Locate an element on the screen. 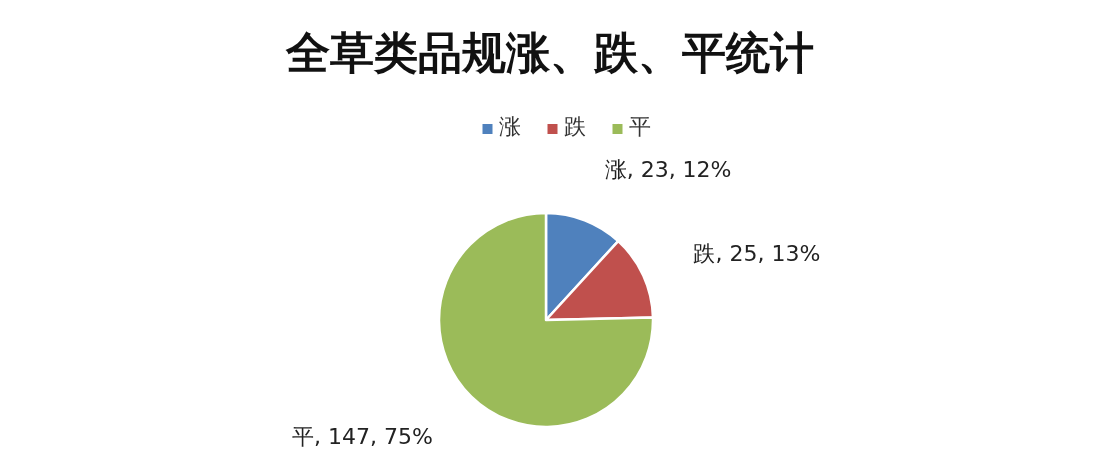 The image size is (1100, 468). data-label: 跌, 25, 13% is located at coordinates (757, 253).